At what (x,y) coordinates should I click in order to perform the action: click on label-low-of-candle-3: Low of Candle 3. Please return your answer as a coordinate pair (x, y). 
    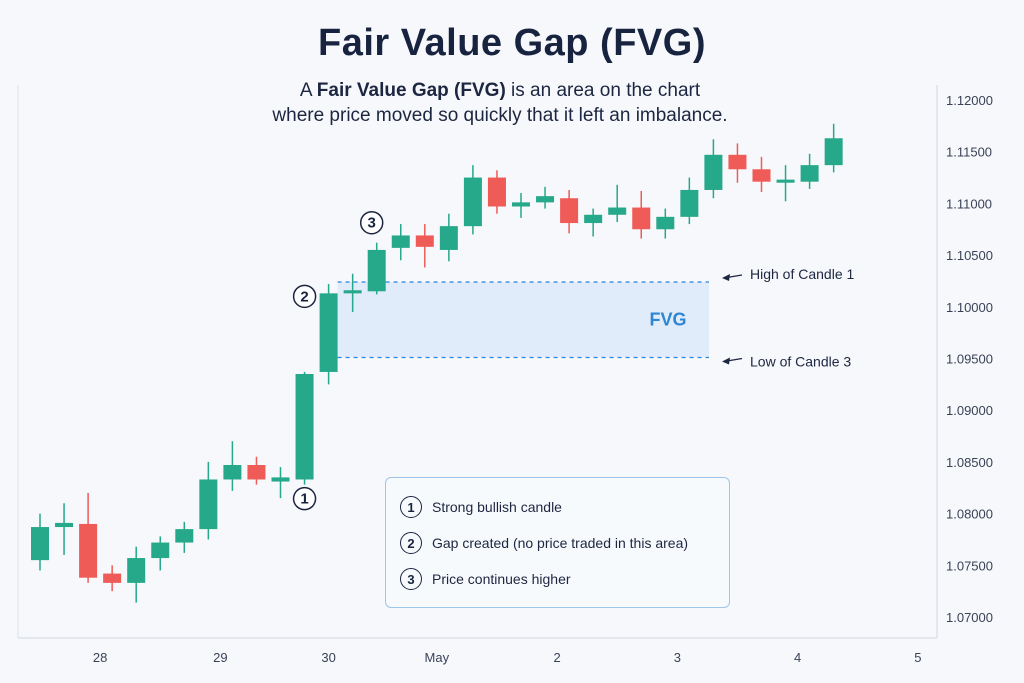
    Looking at the image, I should click on (800, 361).